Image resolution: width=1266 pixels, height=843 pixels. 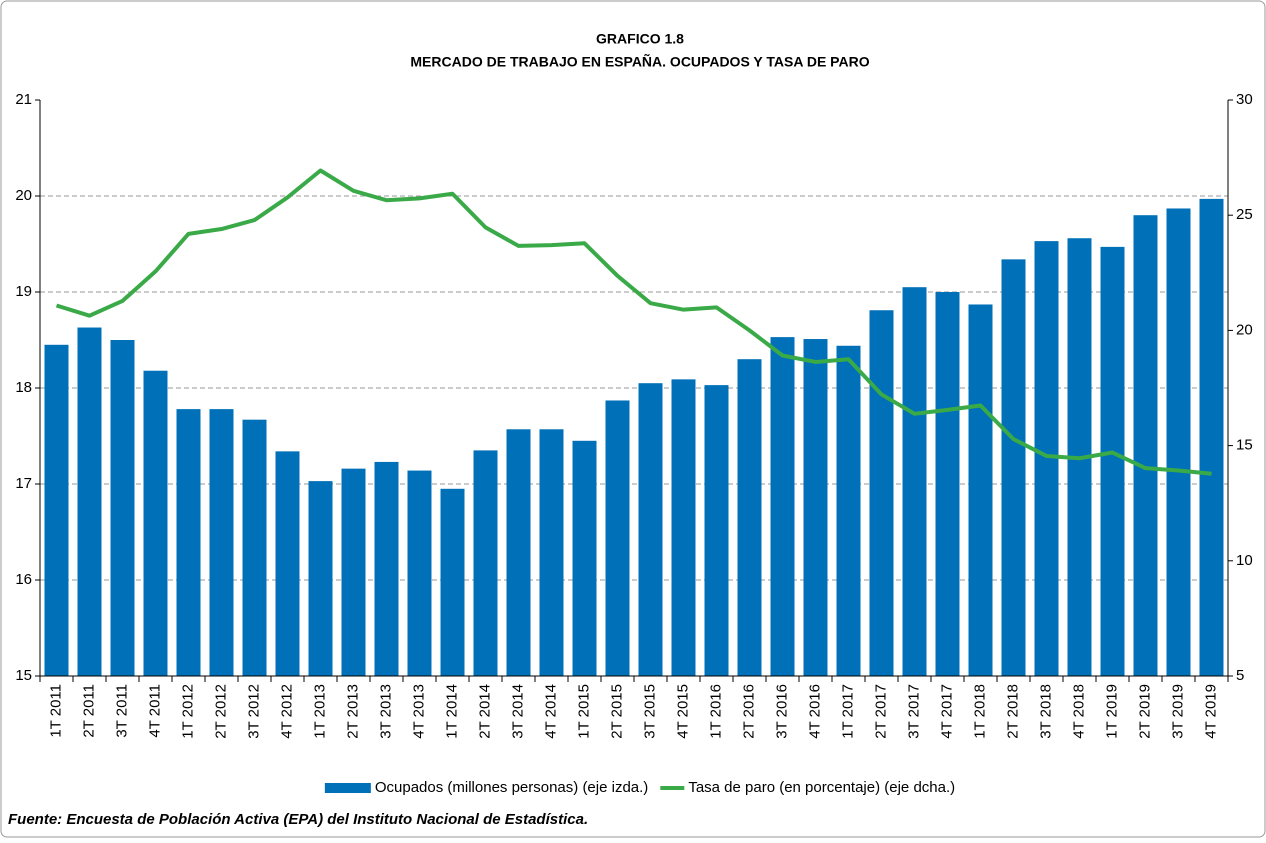 I want to click on x-tick-label: 1T 2012, so click(x=187, y=711).